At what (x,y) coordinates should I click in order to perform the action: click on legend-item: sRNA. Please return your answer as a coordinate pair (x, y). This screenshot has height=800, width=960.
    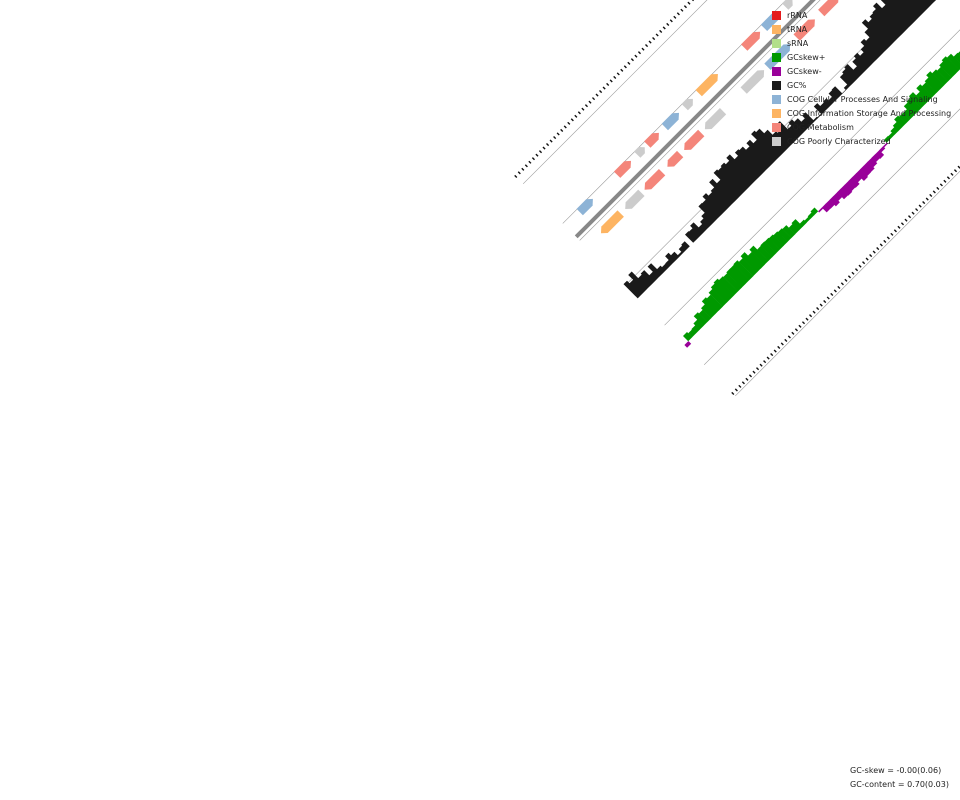
    Looking at the image, I should click on (861, 43).